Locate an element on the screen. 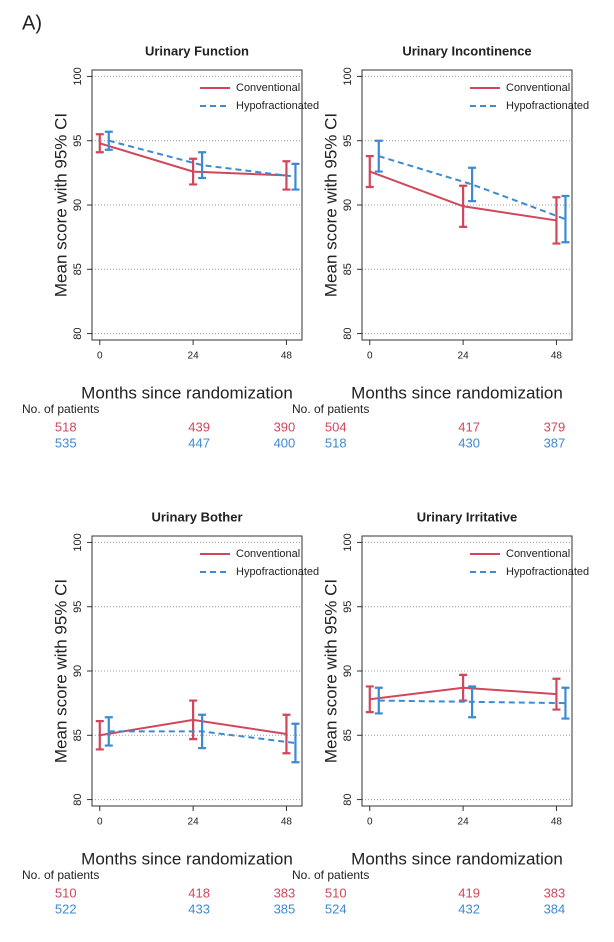  patient-count: 418 is located at coordinates (199, 892).